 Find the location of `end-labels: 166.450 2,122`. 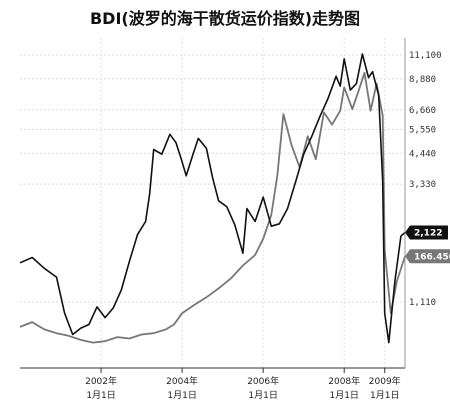

end-labels: 166.450 2,122 is located at coordinates (427, 244).